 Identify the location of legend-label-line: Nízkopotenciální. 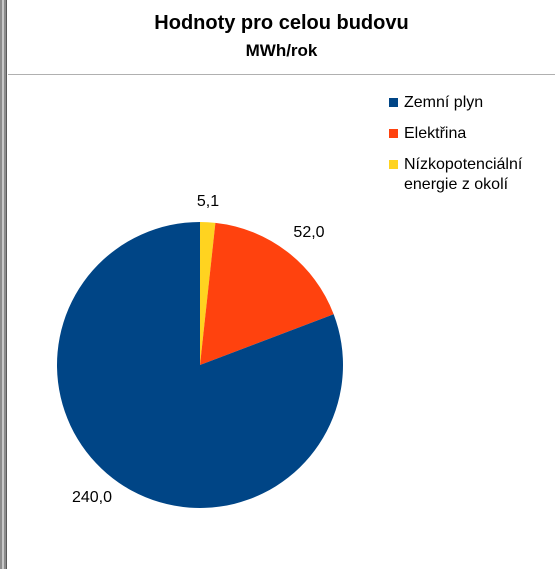
(463, 164).